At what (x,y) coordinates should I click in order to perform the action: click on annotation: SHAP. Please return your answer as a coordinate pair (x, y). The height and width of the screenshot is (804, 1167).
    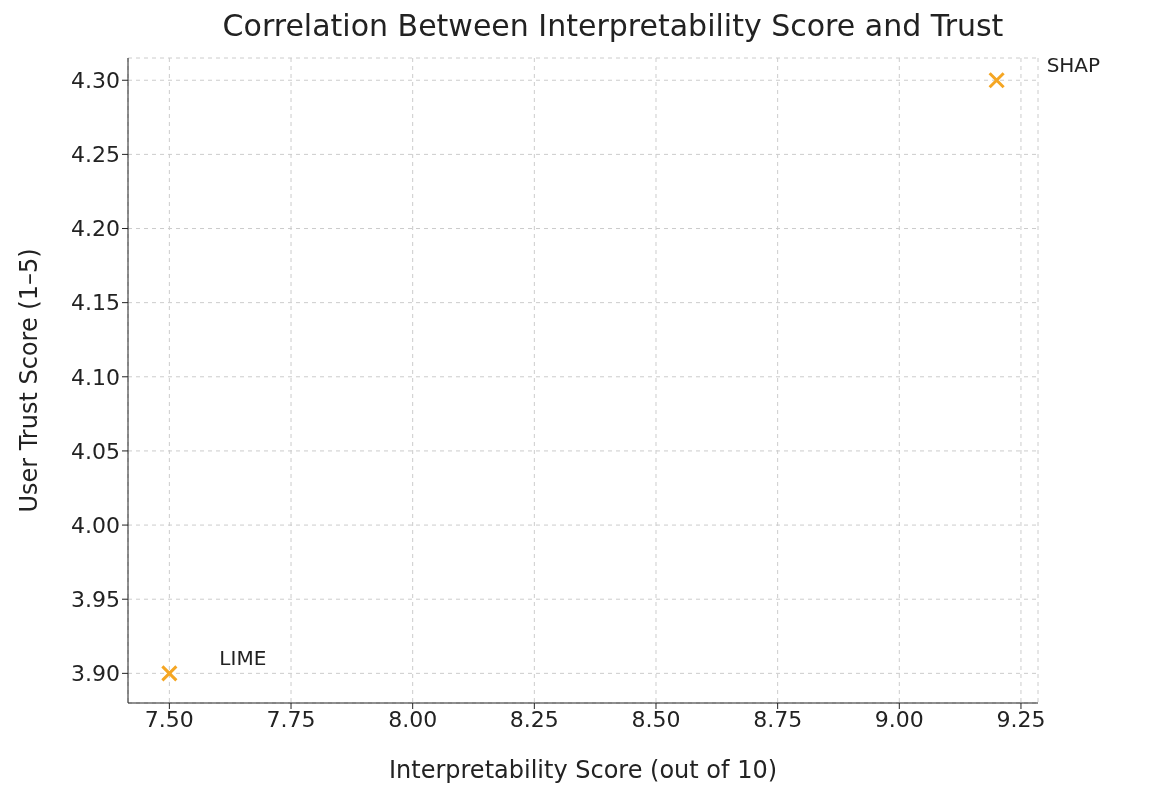
    Looking at the image, I should click on (1073, 65).